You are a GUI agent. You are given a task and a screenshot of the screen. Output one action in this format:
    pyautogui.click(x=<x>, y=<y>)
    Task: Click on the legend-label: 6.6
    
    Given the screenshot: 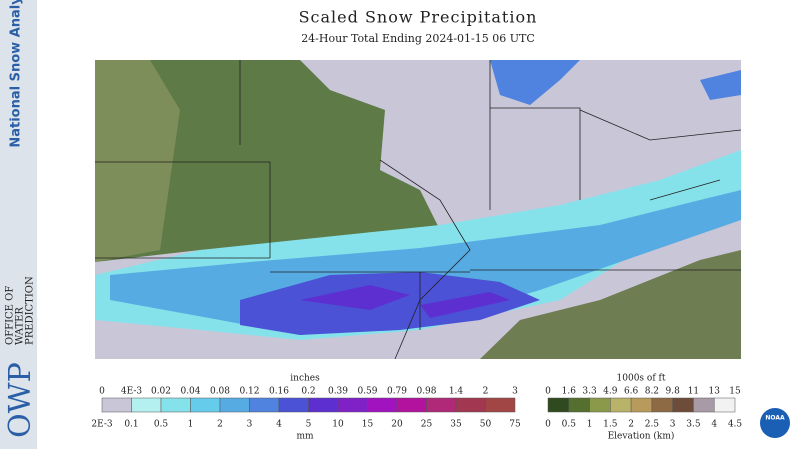 What is the action you would take?
    pyautogui.click(x=631, y=392)
    